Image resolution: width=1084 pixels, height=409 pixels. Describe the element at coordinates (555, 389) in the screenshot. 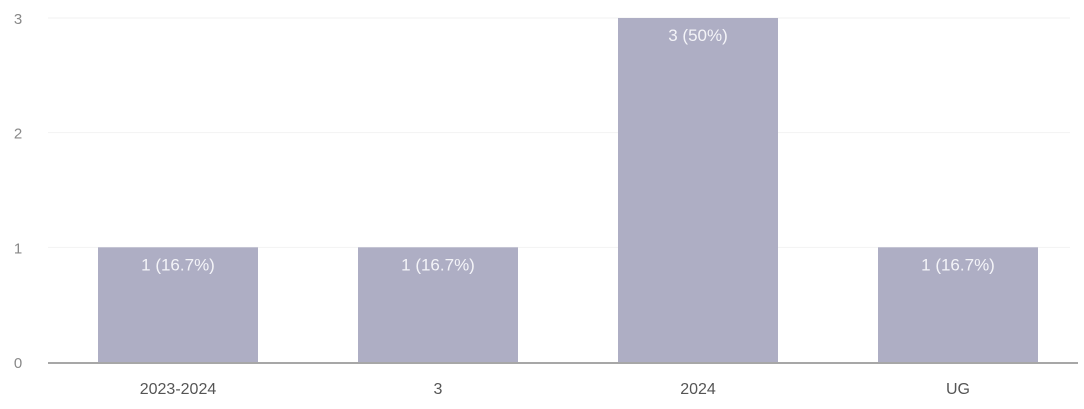

I see `x-axis-ticks: 2023-2024 3 2024 UG` at that location.